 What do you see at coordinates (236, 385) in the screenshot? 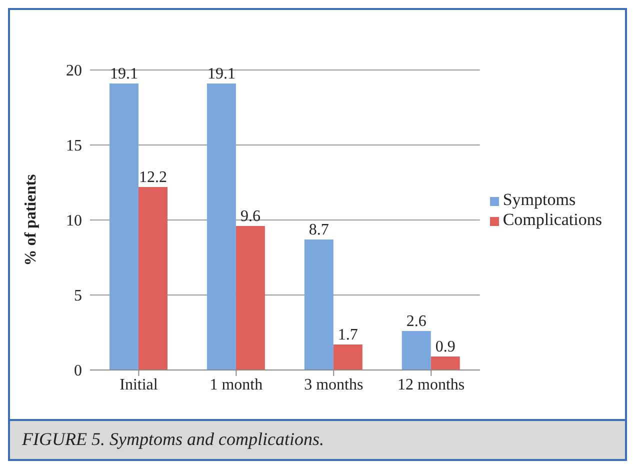
I see `x-tick-label: 1 month` at bounding box center [236, 385].